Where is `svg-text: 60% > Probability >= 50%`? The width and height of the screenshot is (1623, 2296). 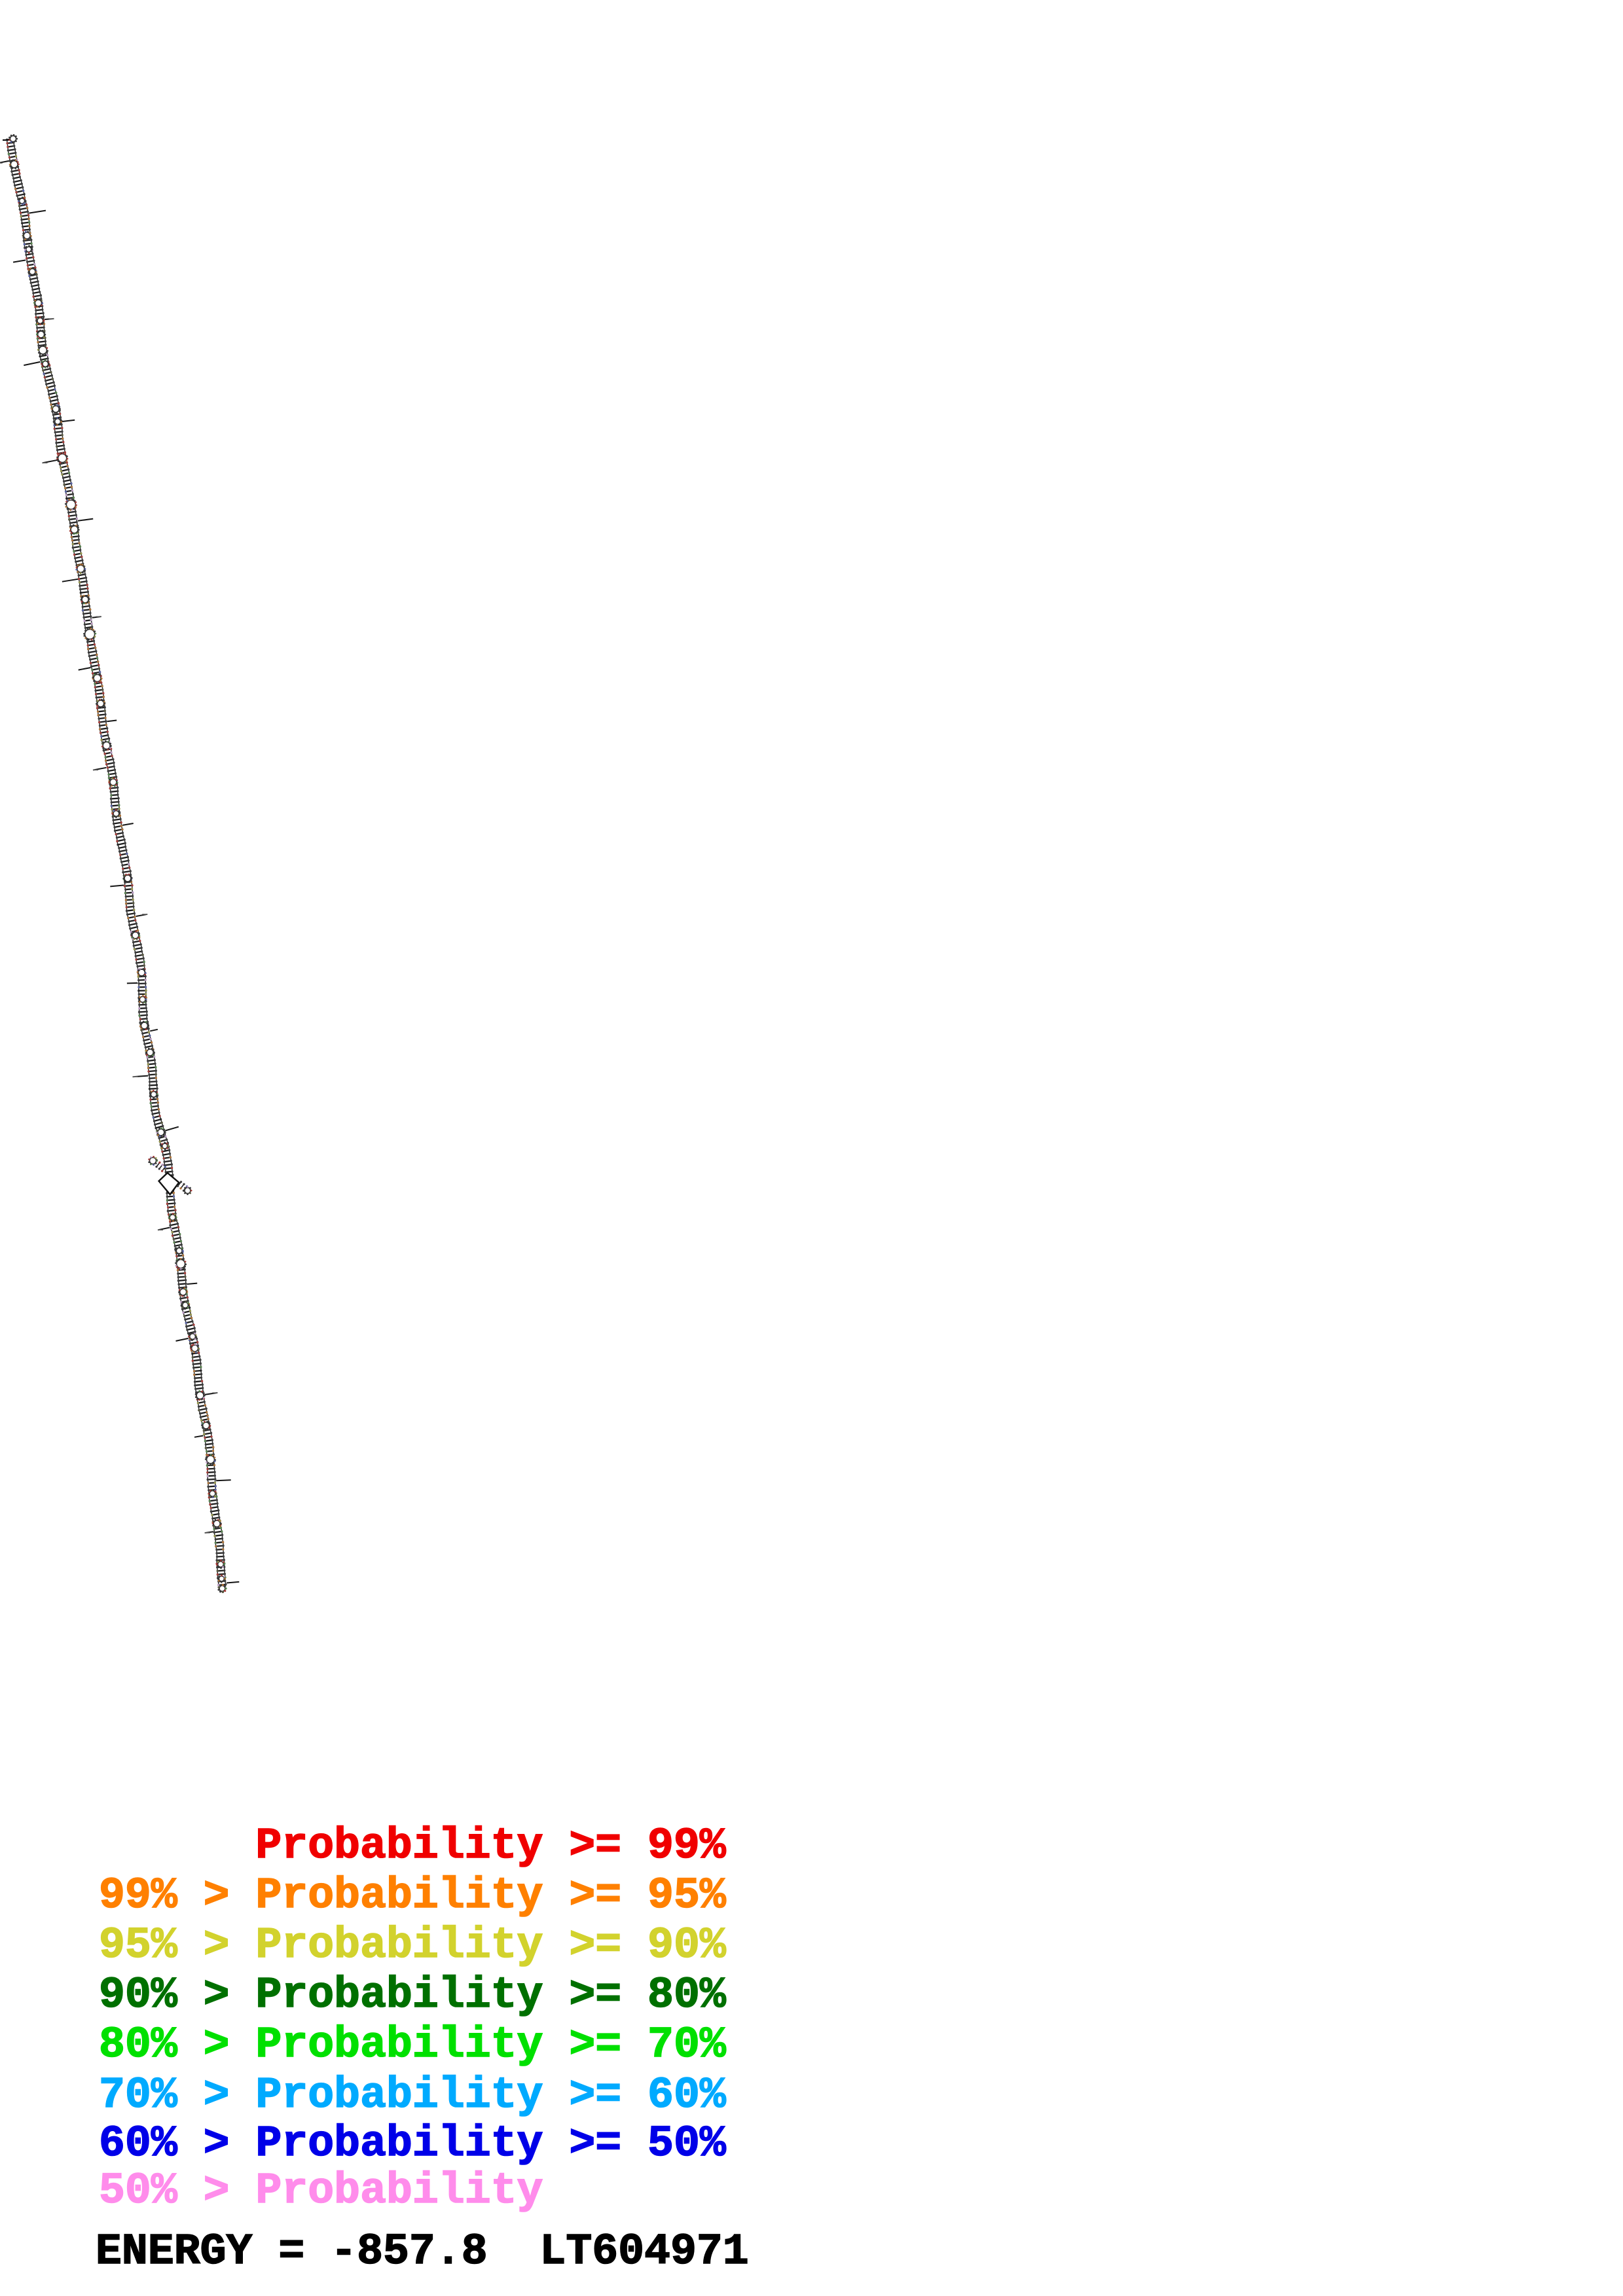 svg-text: 60% > Probability >= 50% is located at coordinates (412, 2143).